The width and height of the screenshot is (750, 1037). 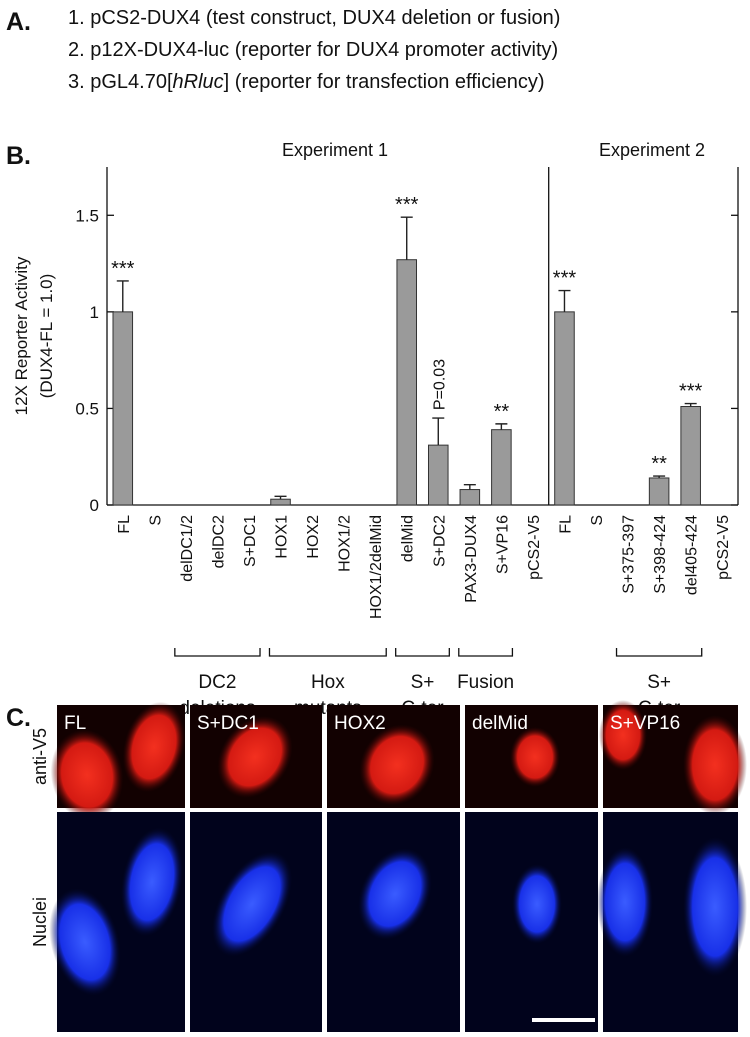 What do you see at coordinates (335, 150) in the screenshot?
I see `experiment-label: Experiment 1` at bounding box center [335, 150].